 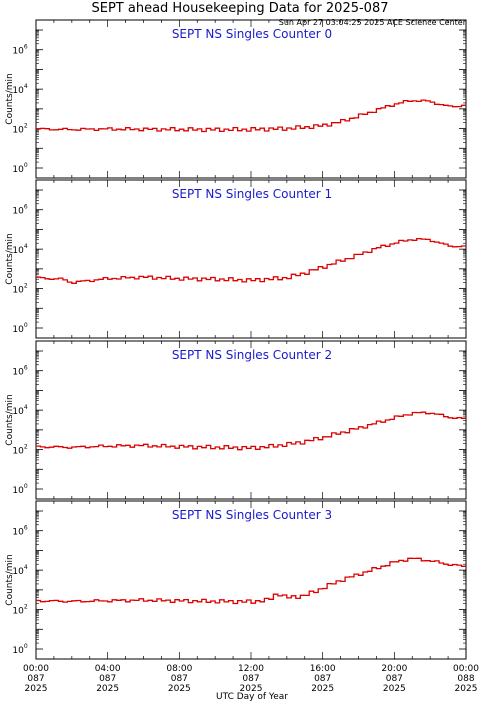 I want to click on x-tick-label: 08:00, so click(x=179, y=669).